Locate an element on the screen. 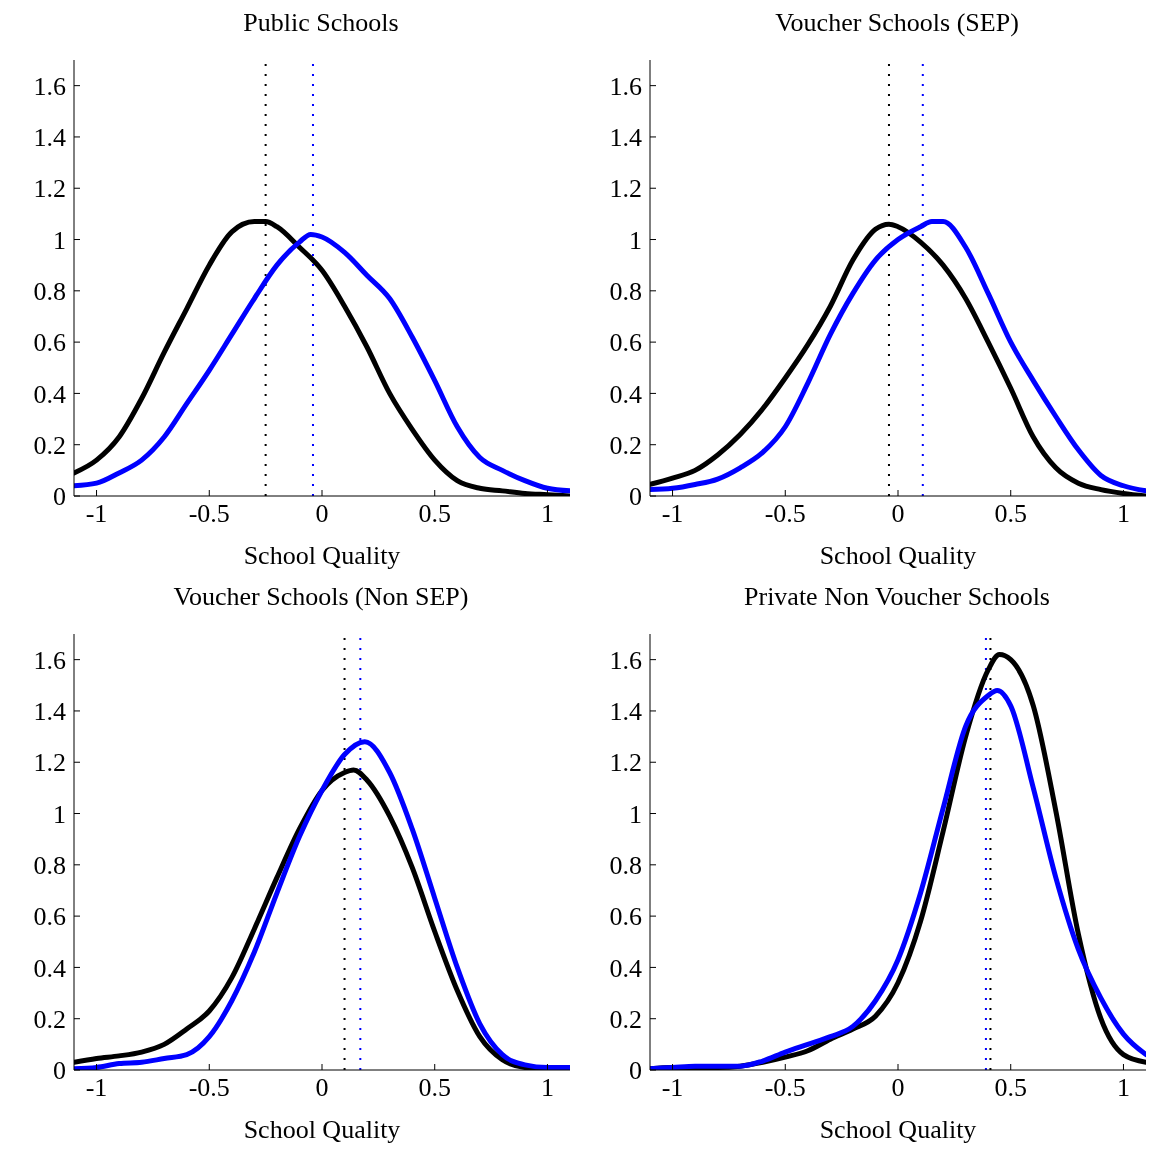  chart-title: Public Schools is located at coordinates (321, 23).